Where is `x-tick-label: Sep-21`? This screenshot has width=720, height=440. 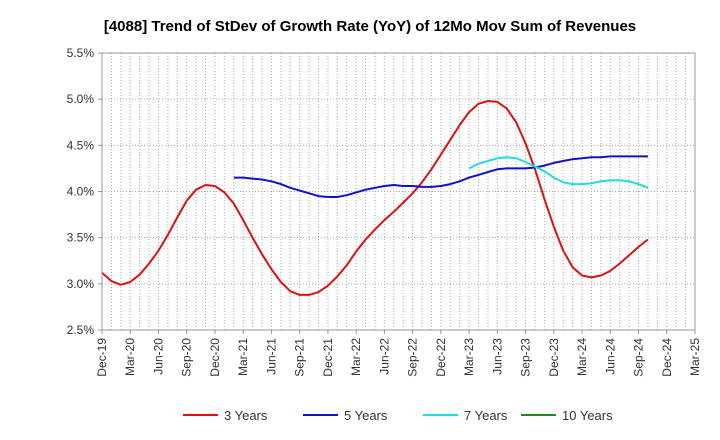 x-tick-label: Sep-21 is located at coordinates (300, 357).